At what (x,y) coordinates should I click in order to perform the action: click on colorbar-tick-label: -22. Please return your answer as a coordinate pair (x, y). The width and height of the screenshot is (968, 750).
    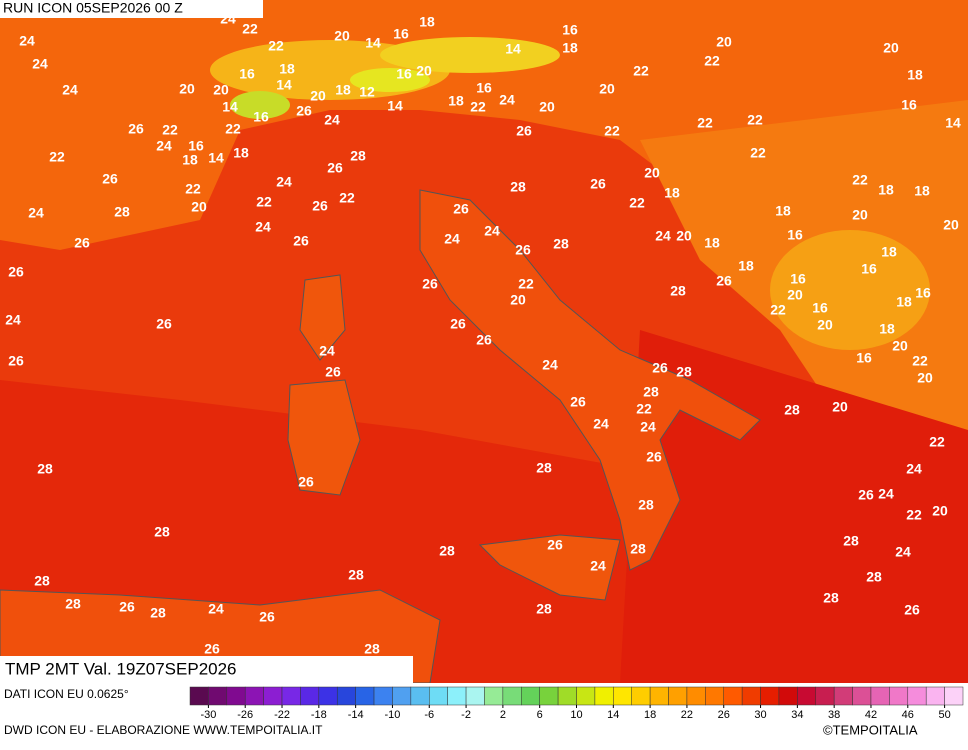
    Looking at the image, I should click on (282, 715).